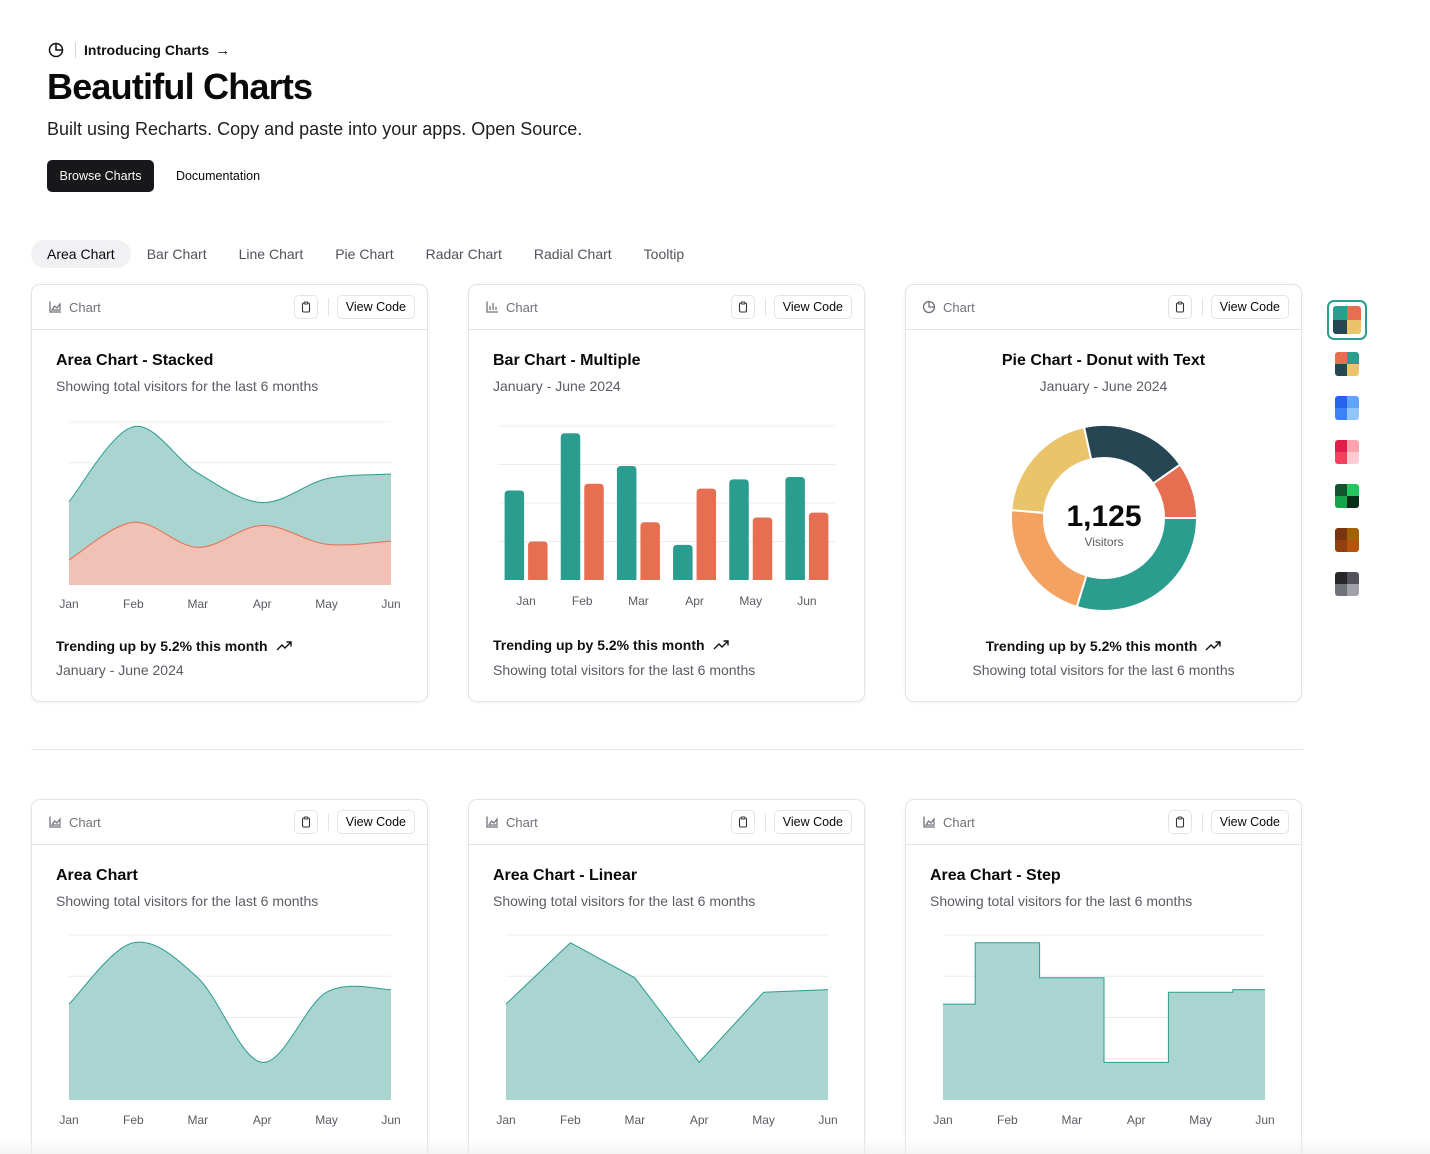 The image size is (1430, 1154). Describe the element at coordinates (667, 749) in the screenshot. I see `section-divider` at that location.